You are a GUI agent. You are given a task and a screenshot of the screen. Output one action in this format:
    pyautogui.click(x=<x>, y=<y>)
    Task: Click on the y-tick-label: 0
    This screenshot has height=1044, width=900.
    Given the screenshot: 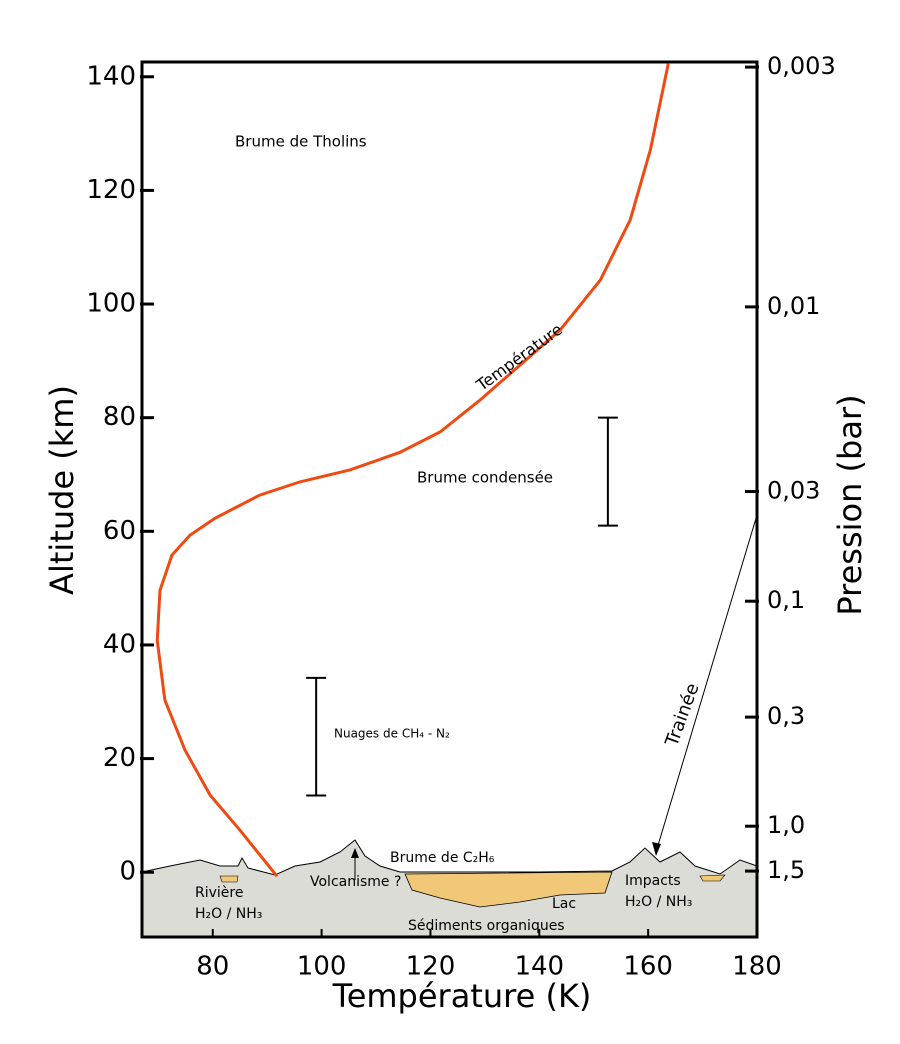 What is the action you would take?
    pyautogui.click(x=127, y=872)
    